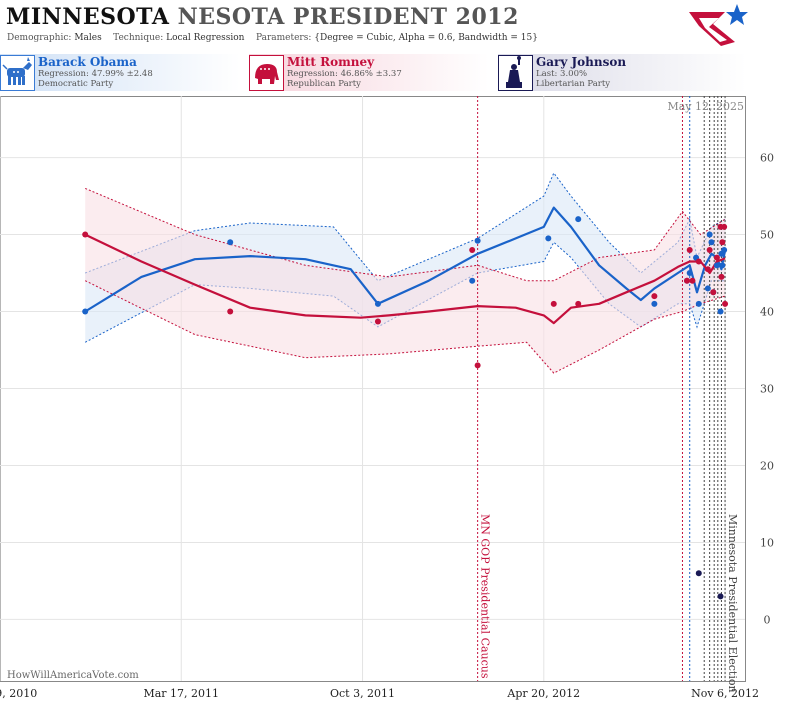  I want to click on y-tick-label: 30, so click(767, 389).